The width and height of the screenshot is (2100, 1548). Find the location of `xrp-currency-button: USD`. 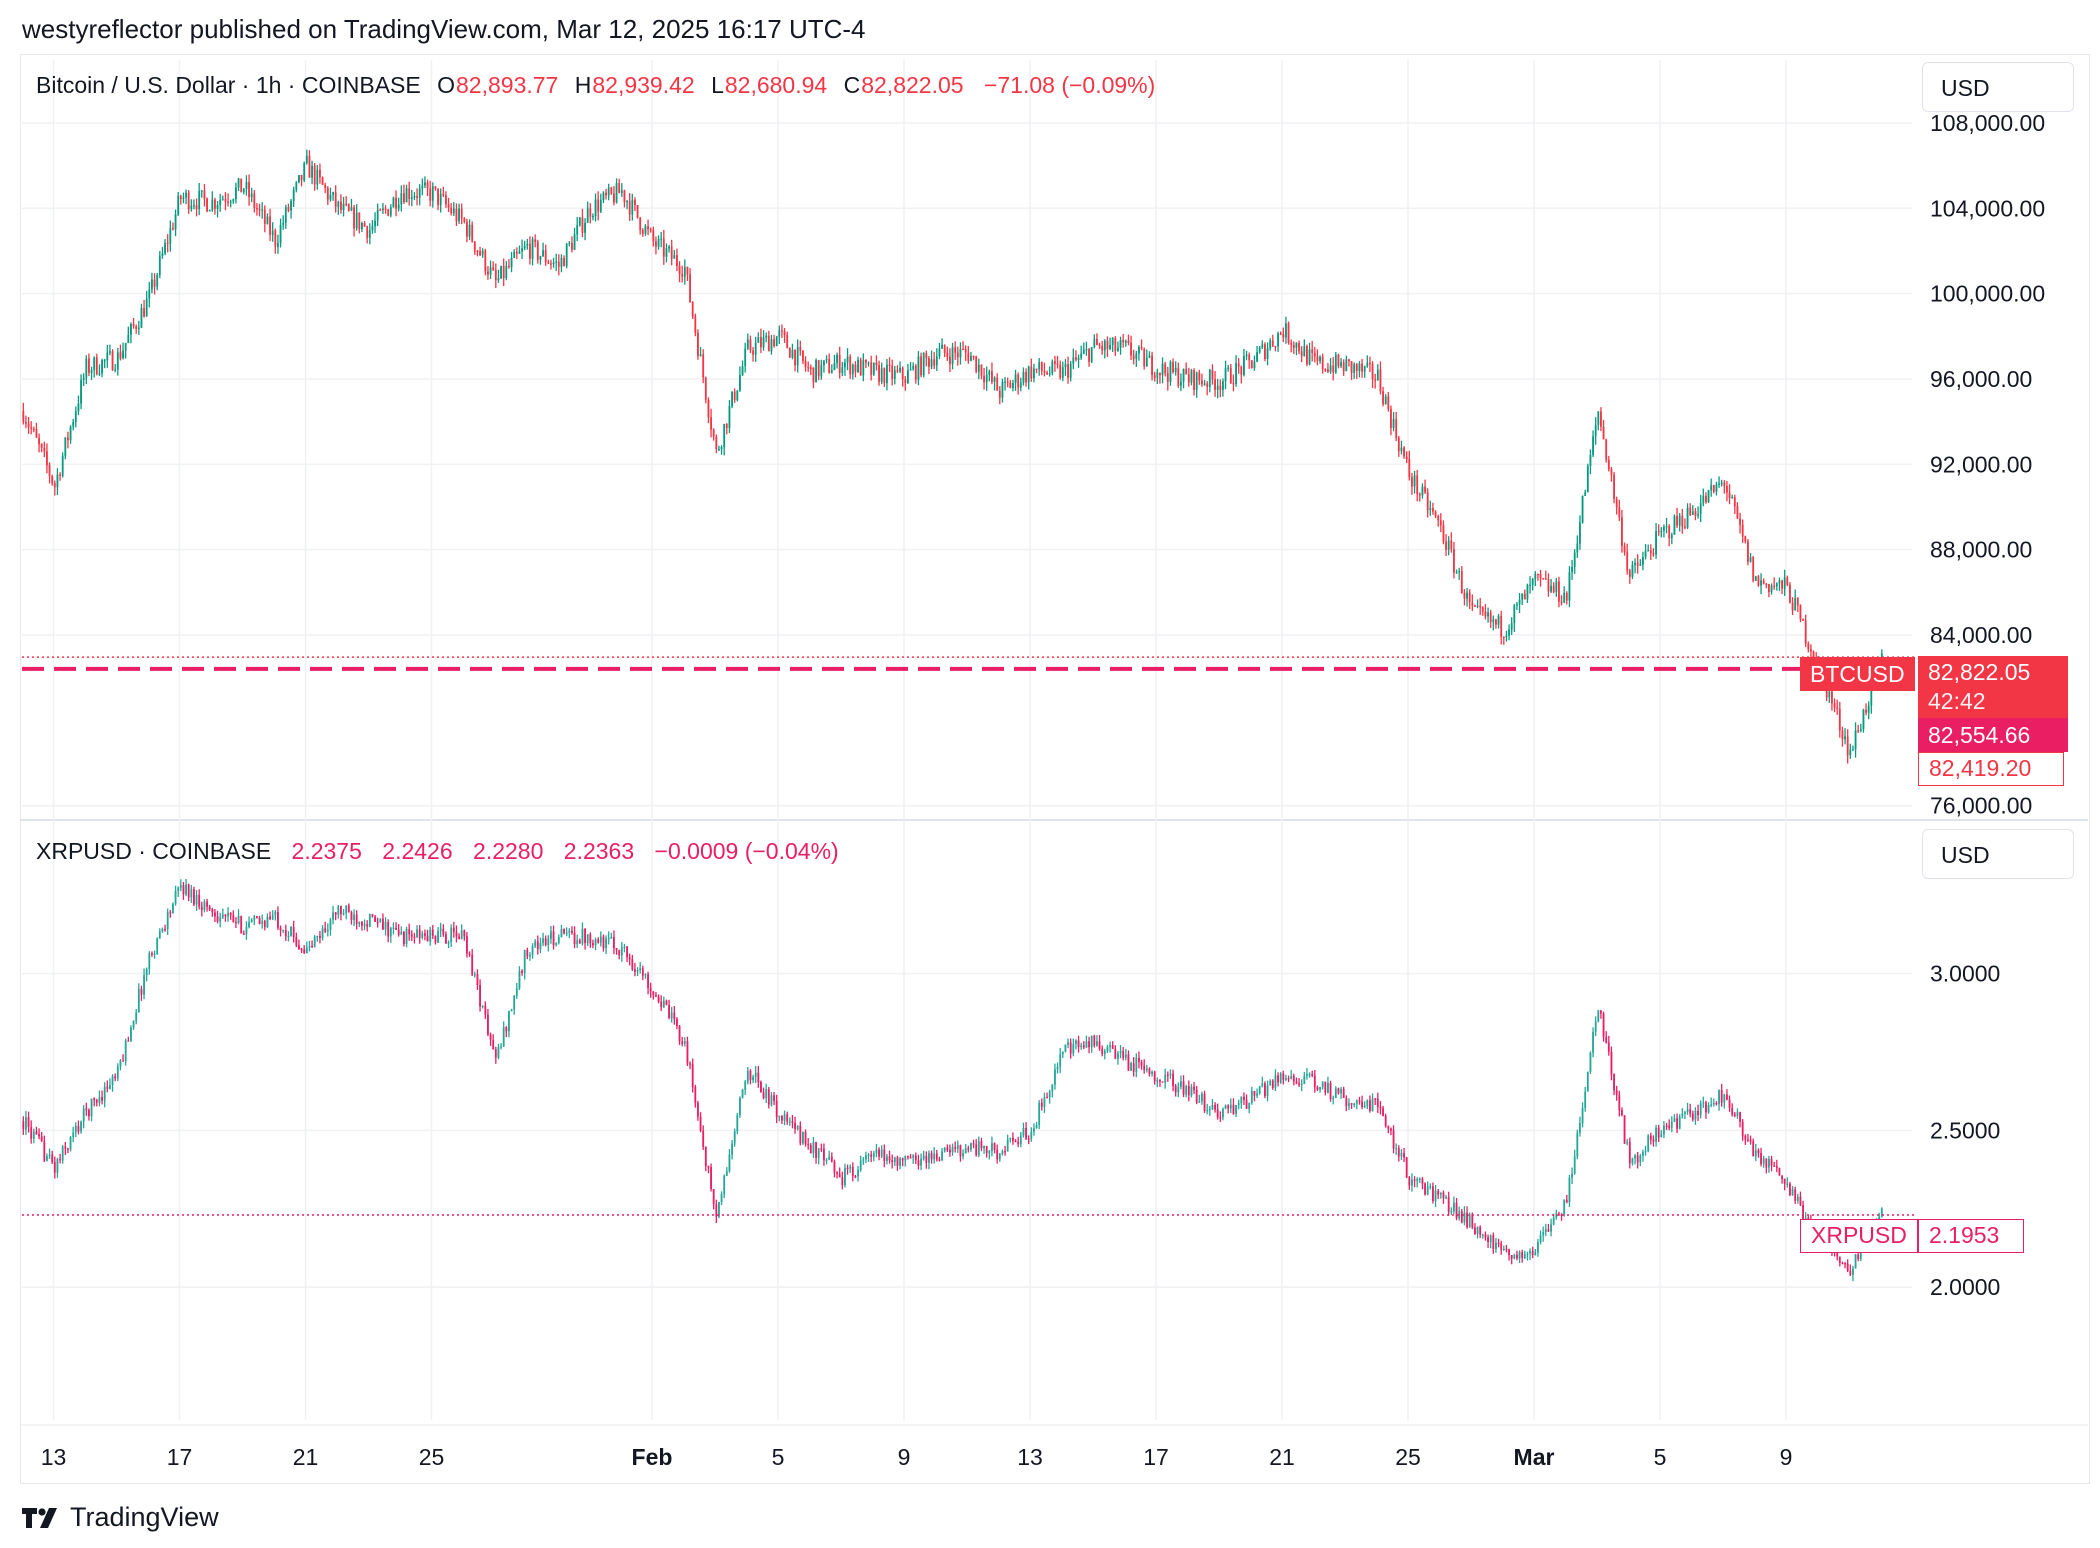

xrp-currency-button: USD is located at coordinates (1998, 854).